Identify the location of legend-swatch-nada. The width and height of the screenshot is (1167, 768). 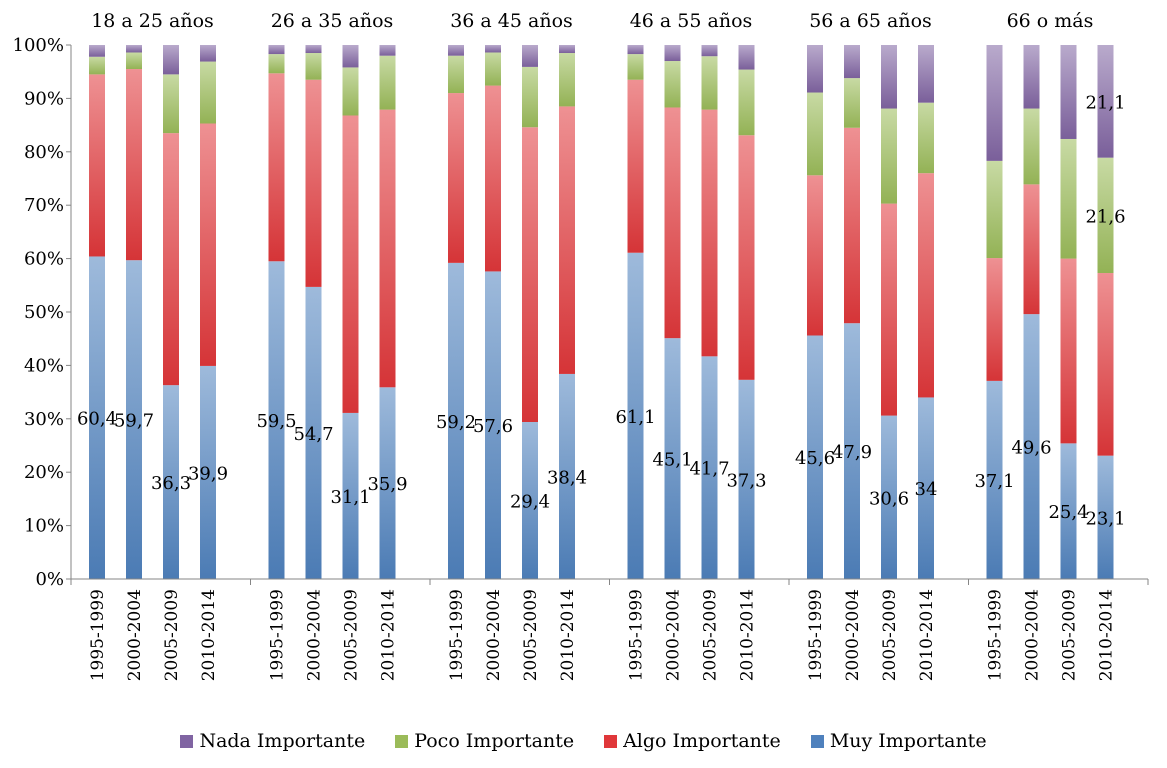
(187, 741).